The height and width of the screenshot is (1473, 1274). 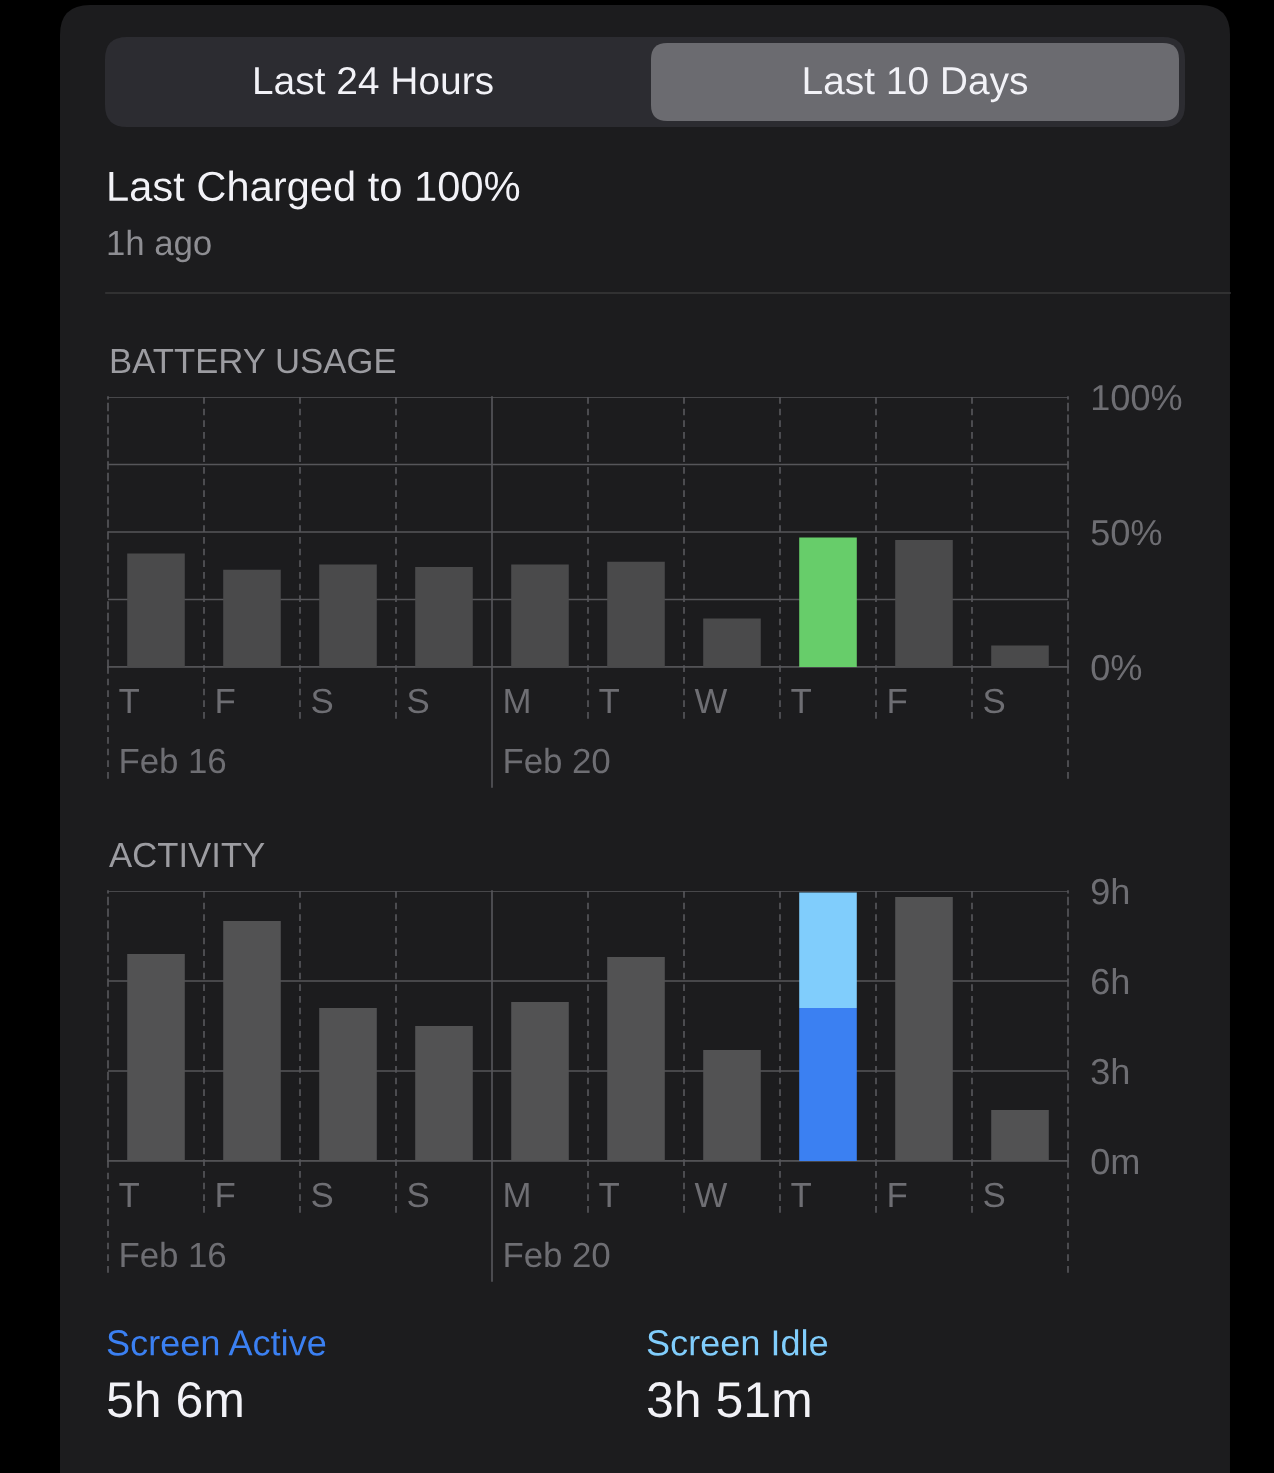 What do you see at coordinates (1114, 1161) in the screenshot?
I see `y-tick-label: 0m` at bounding box center [1114, 1161].